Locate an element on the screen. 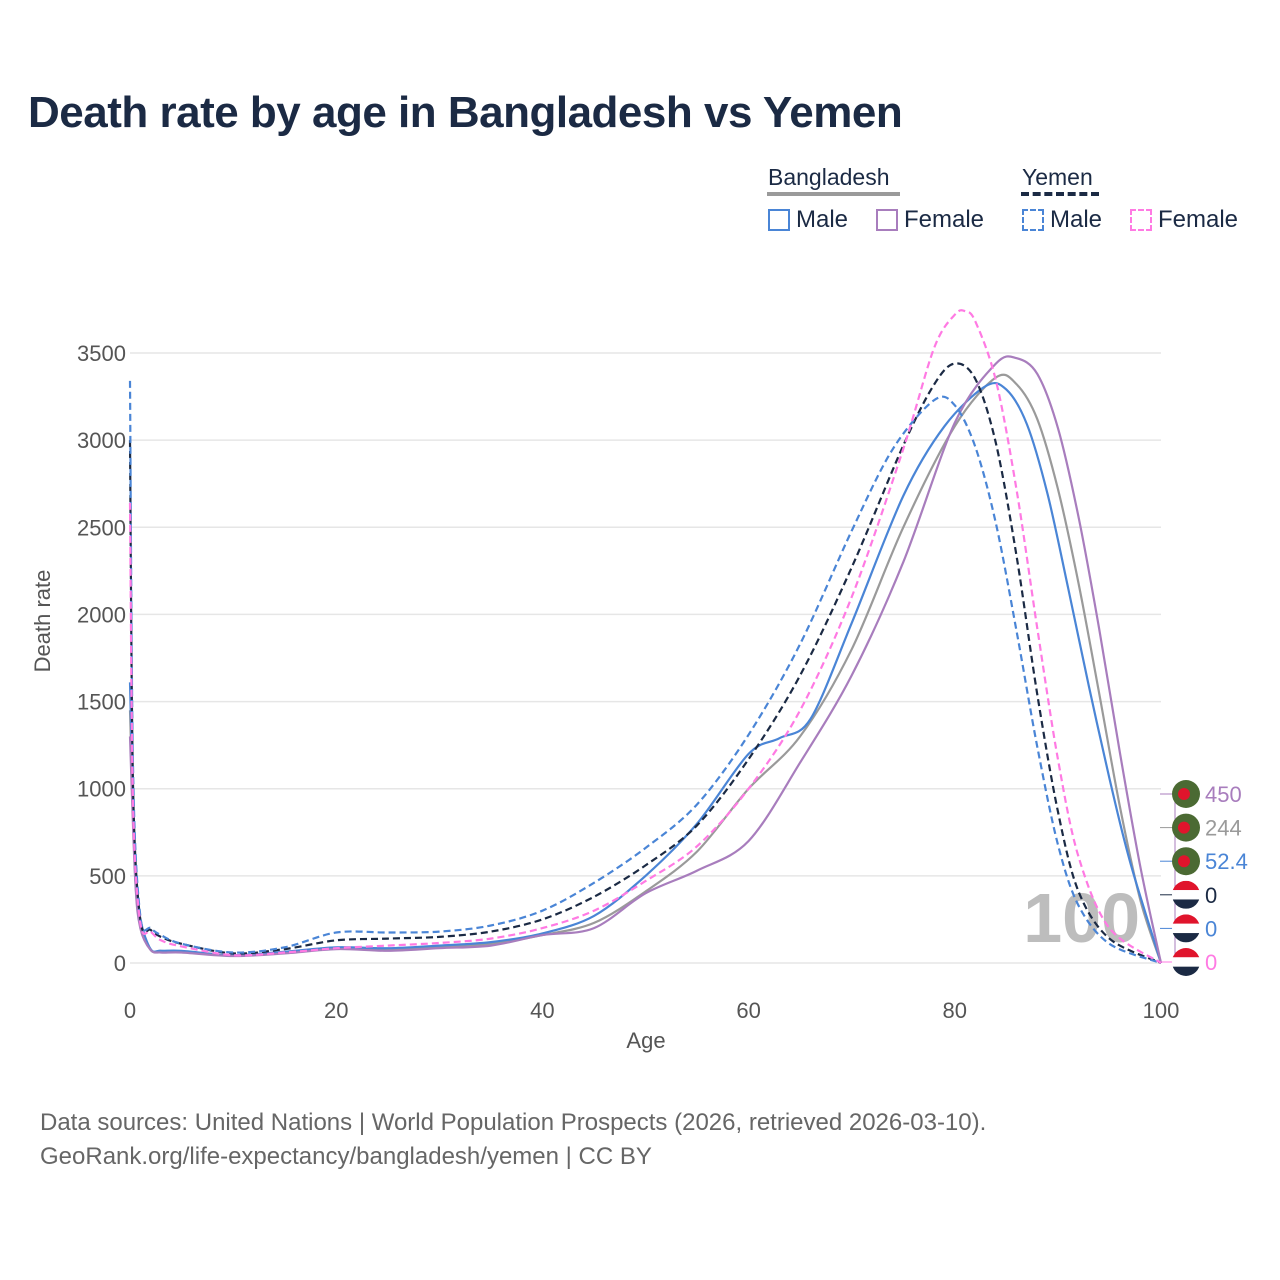 This screenshot has height=1280, width=1280. x-axis-tick-labels: 0 20 40 60 80 100 is located at coordinates (651, 1010).